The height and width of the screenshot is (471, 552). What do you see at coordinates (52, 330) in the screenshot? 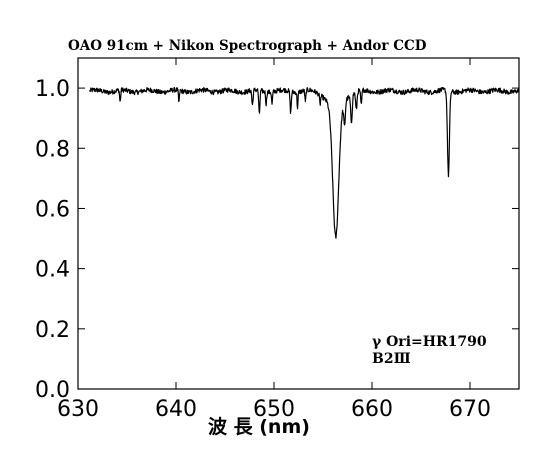
I see `y-tick-label: 0.2` at bounding box center [52, 330].